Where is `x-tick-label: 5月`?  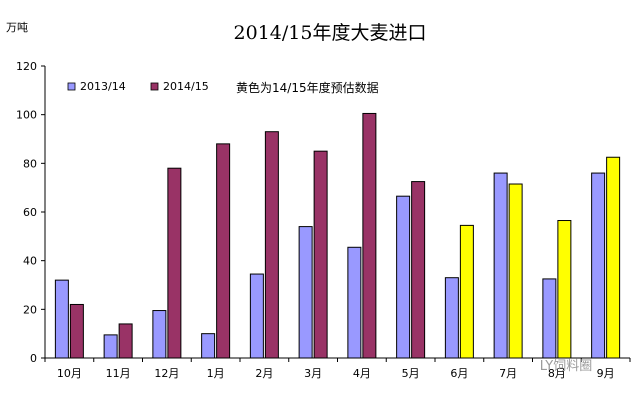
x-tick-label: 5月 is located at coordinates (411, 373).